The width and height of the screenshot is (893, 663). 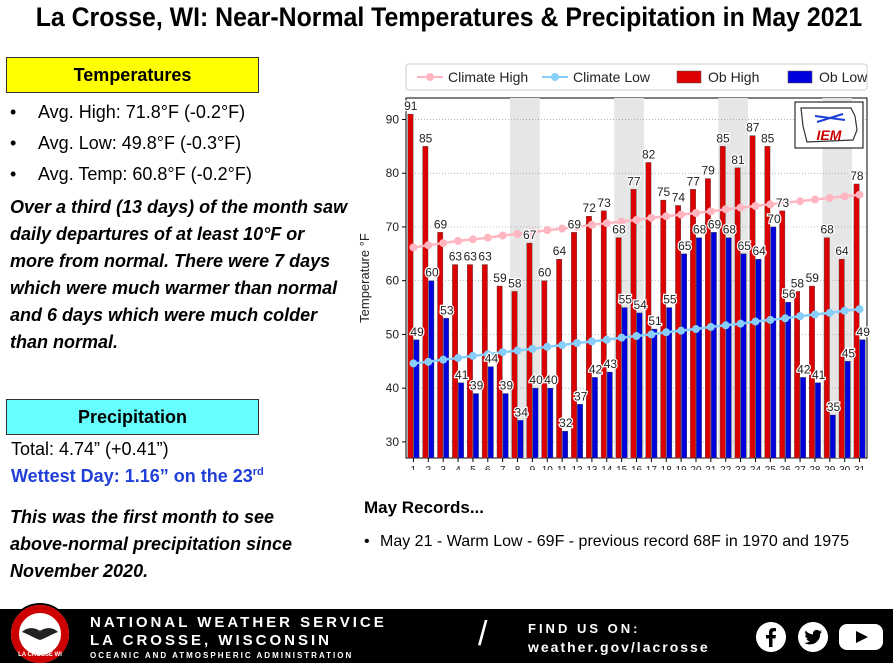 I want to click on ob-high-label: 73, so click(x=783, y=203).